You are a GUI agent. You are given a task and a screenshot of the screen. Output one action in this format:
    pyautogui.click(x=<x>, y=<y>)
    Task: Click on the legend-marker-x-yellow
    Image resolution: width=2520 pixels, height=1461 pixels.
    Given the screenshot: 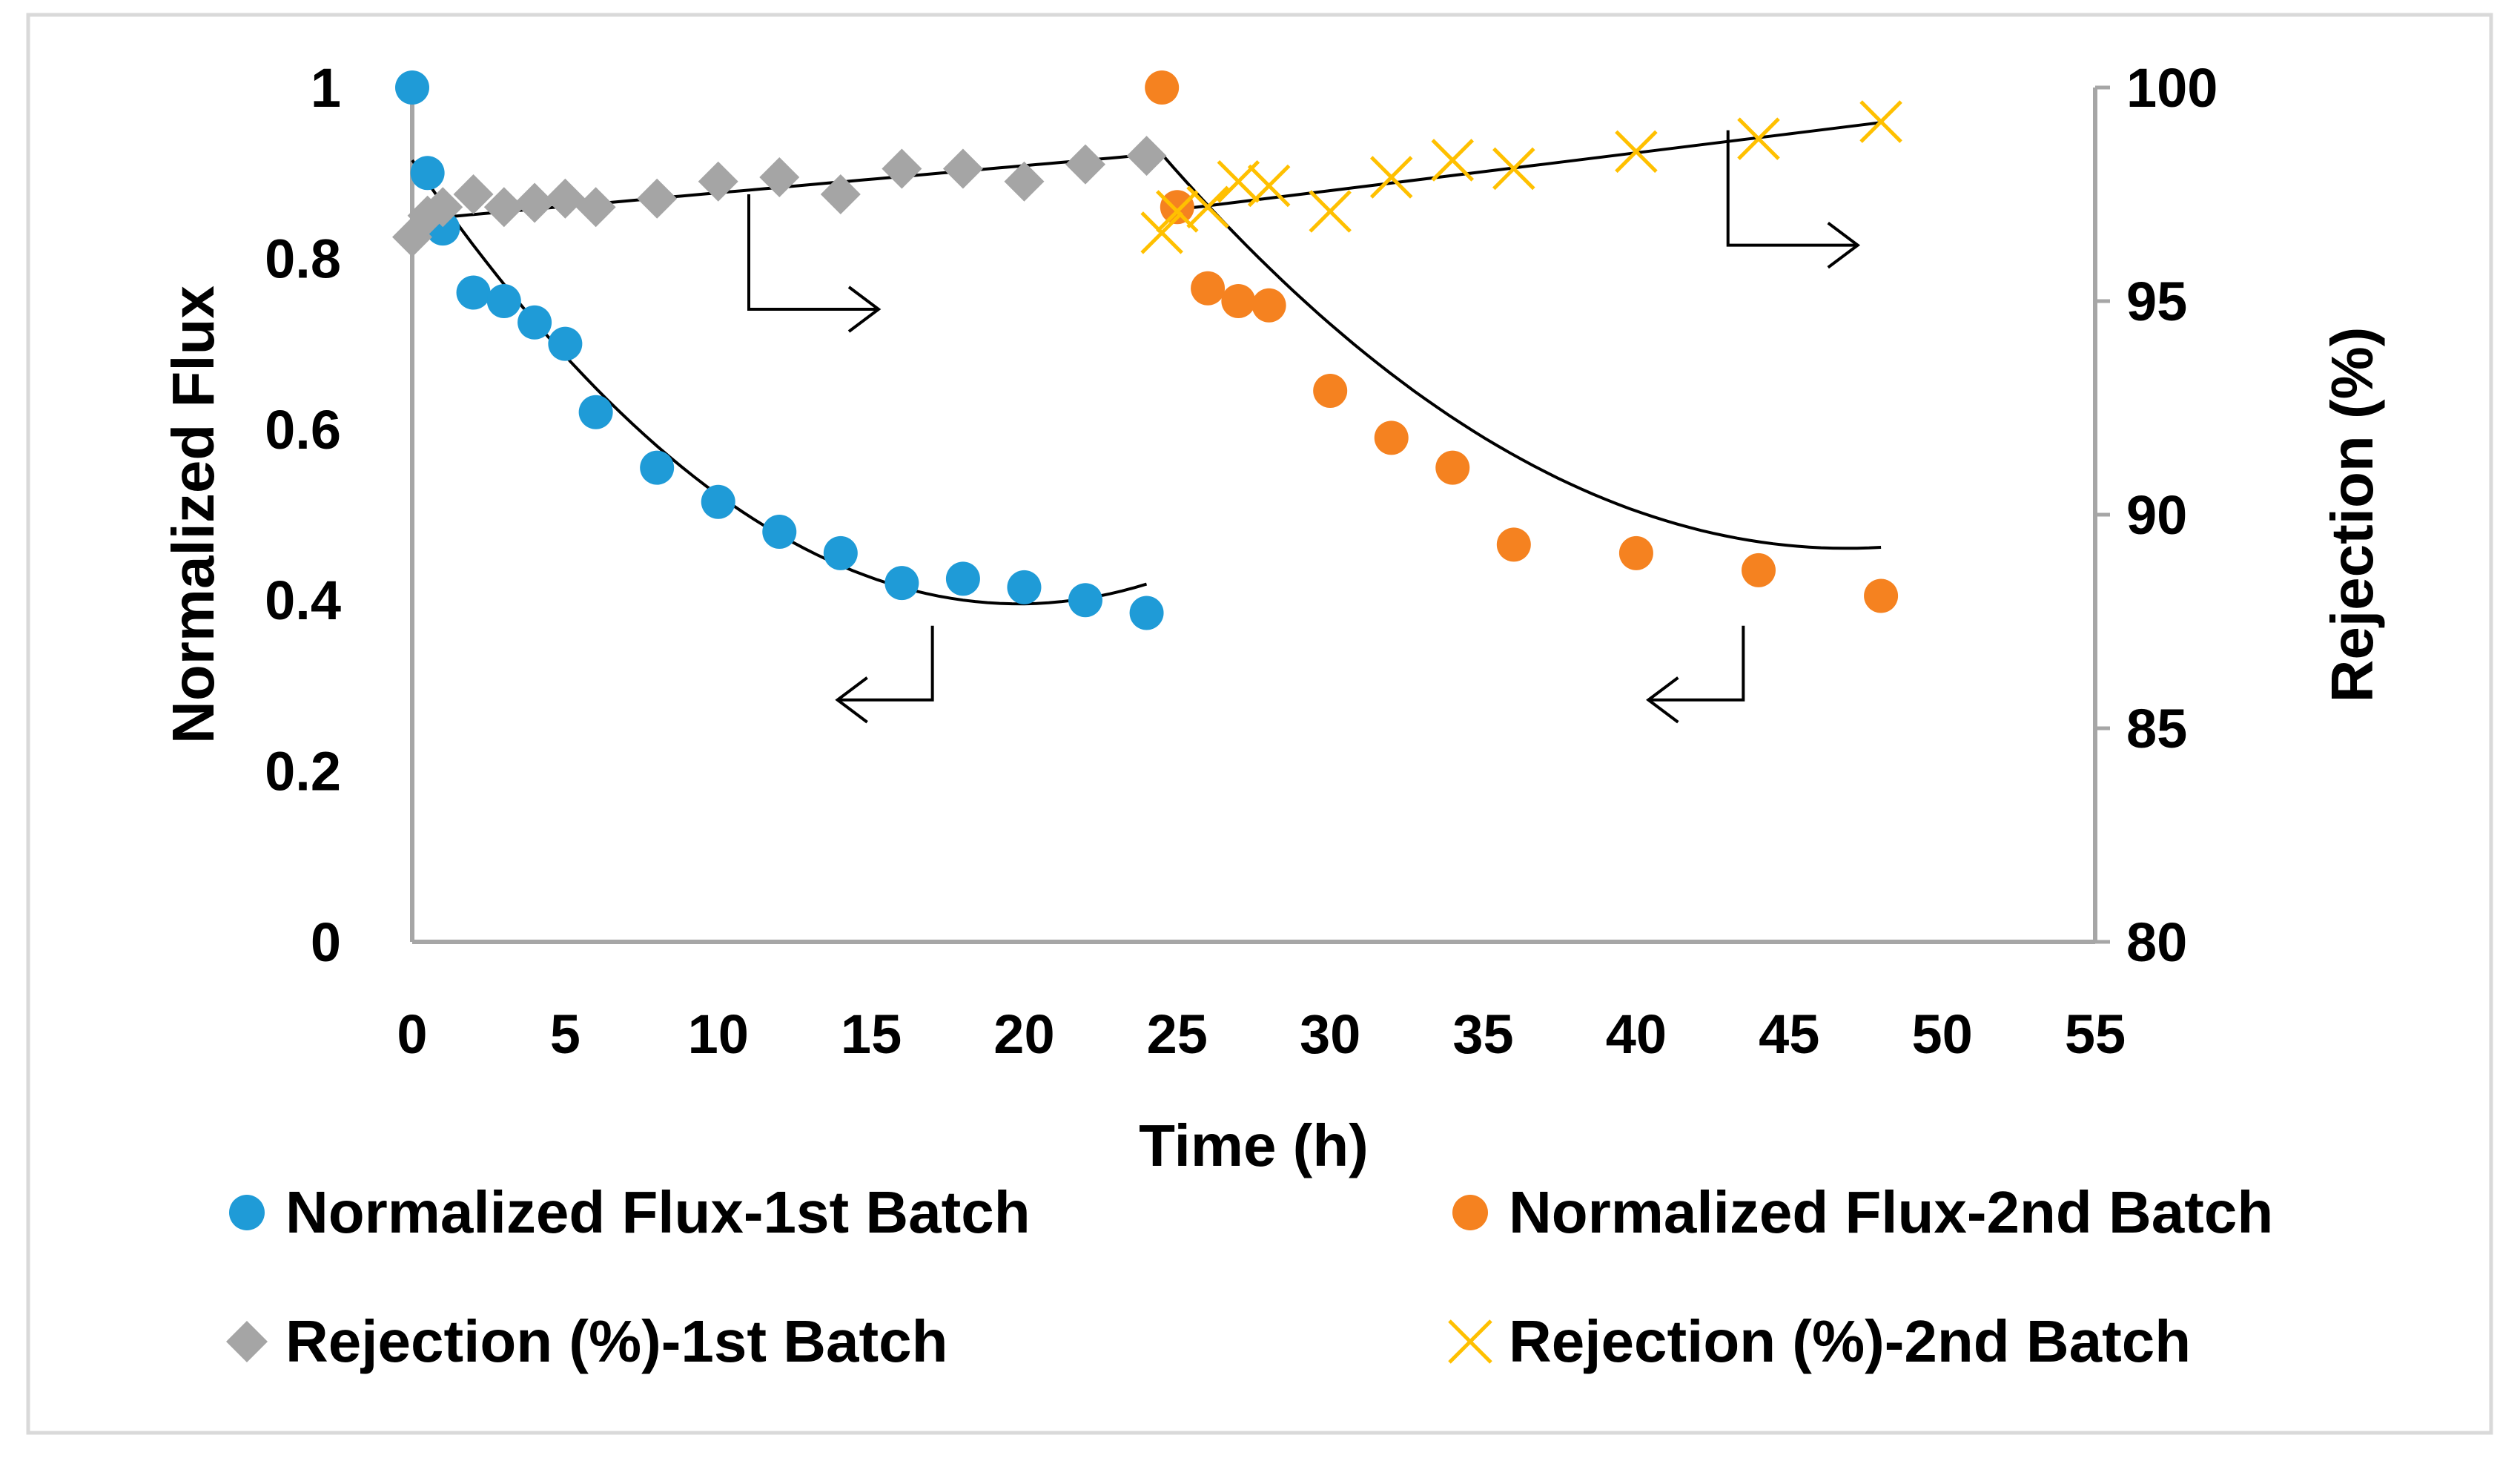 What is the action you would take?
    pyautogui.click(x=1470, y=1341)
    